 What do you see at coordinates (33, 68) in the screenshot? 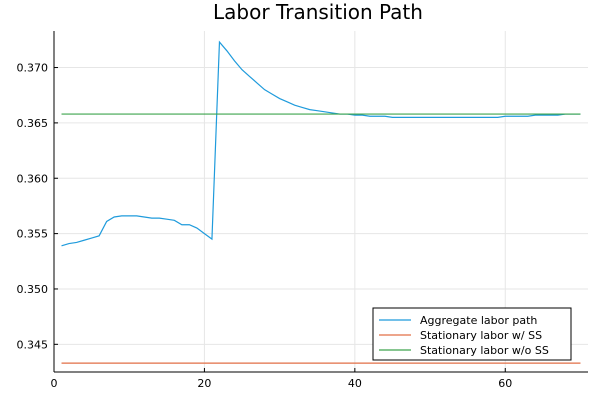
I see `y-tick-label: 0.370` at bounding box center [33, 68].